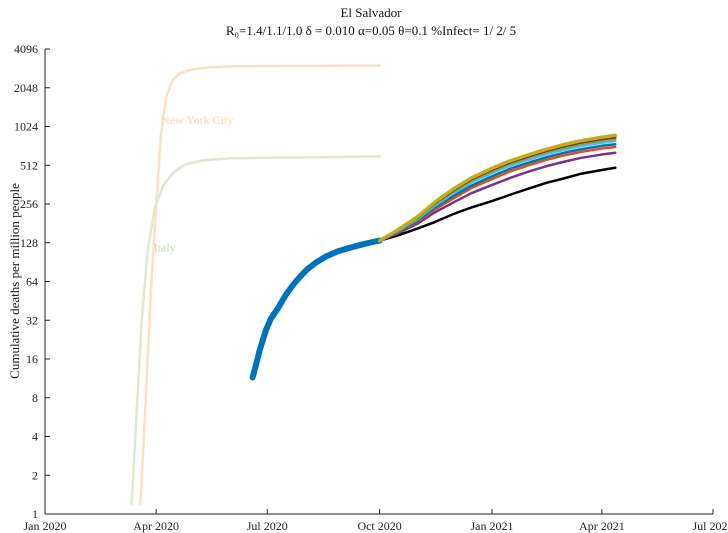 The width and height of the screenshot is (728, 533). Describe the element at coordinates (35, 437) in the screenshot. I see `y-tick-label: 4` at that location.